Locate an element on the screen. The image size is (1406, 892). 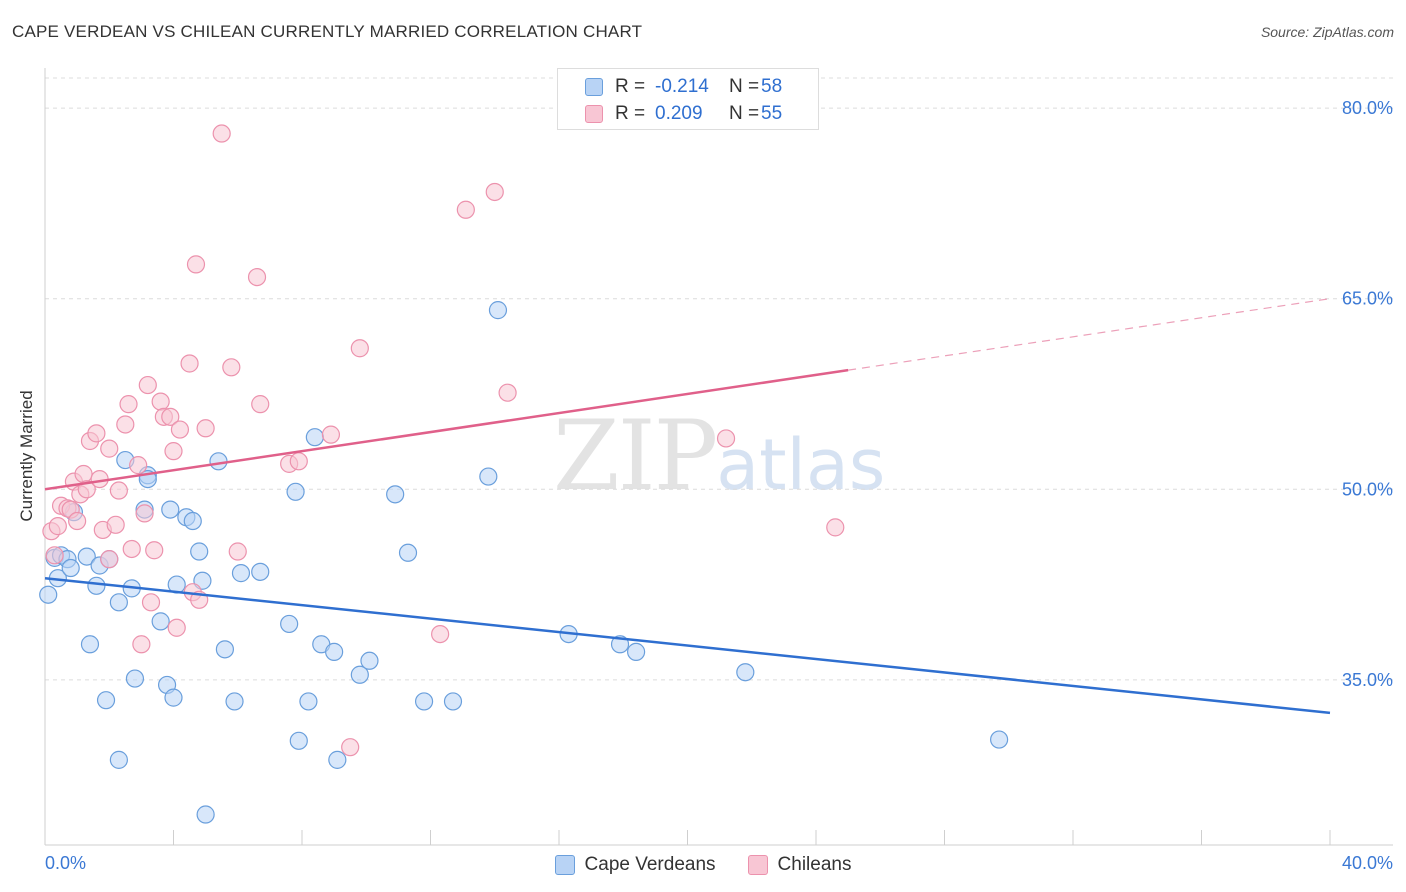
legend-row-chileans: R = 0.209 N = 55 is located at coordinates (670, 114).